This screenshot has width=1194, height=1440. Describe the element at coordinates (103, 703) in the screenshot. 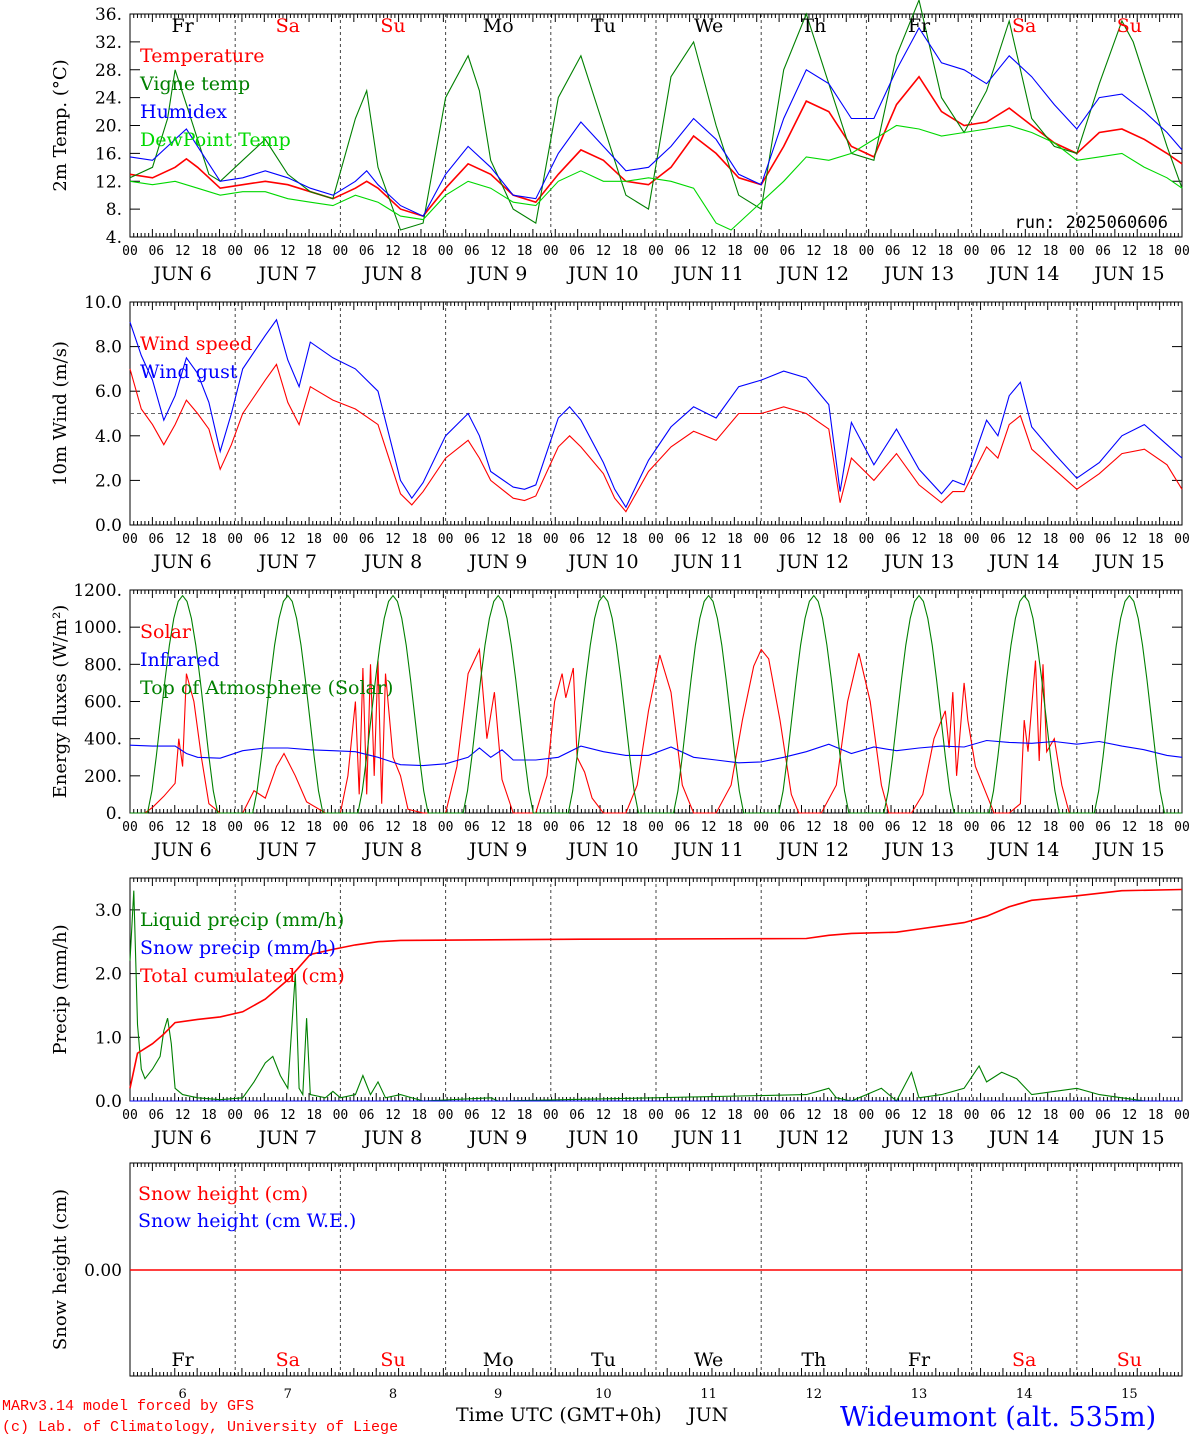

I see `y-tick-label: 600.` at that location.